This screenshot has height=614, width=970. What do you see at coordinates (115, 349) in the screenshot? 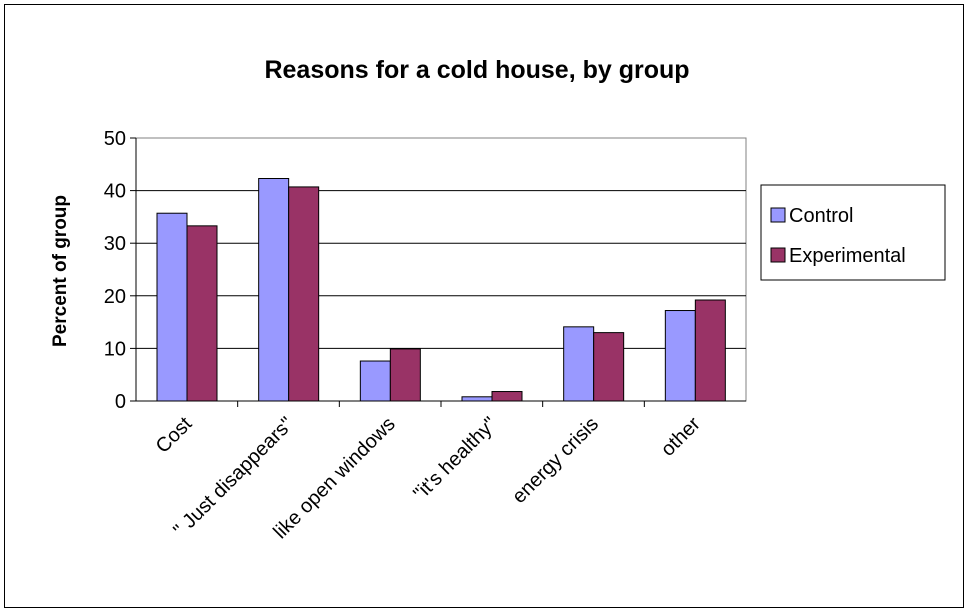
I see `y-tick-label: 10` at bounding box center [115, 349].